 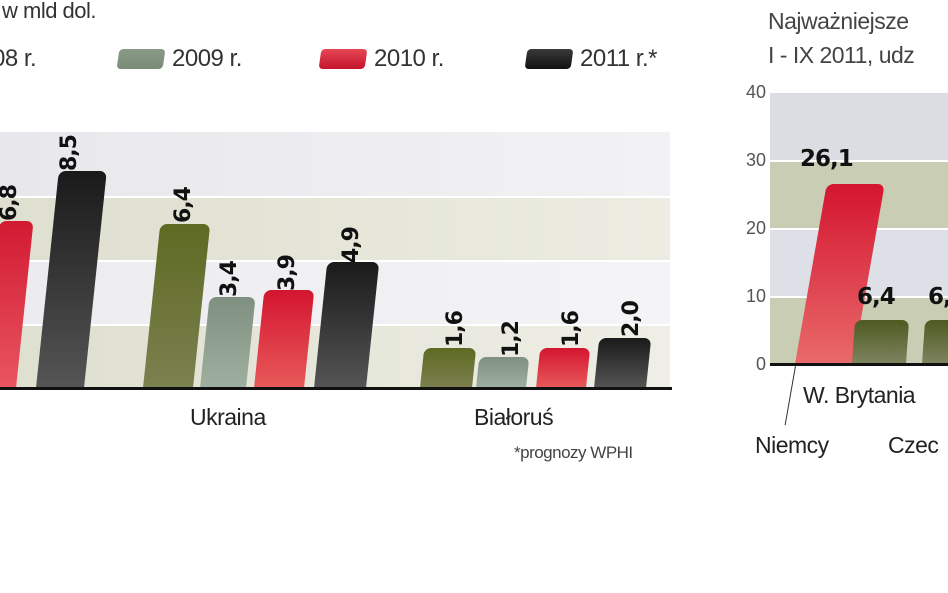 I want to click on legend-item-2010: 2010 r., so click(x=381, y=59).